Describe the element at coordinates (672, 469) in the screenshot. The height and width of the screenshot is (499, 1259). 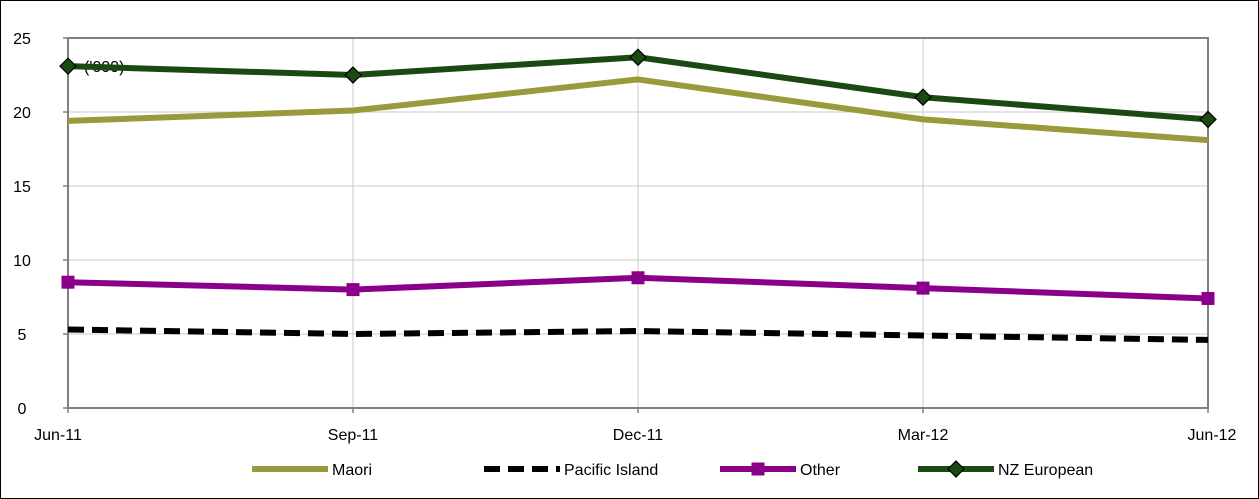
I see `legend: Maori Pacific Island Other NZ European` at that location.